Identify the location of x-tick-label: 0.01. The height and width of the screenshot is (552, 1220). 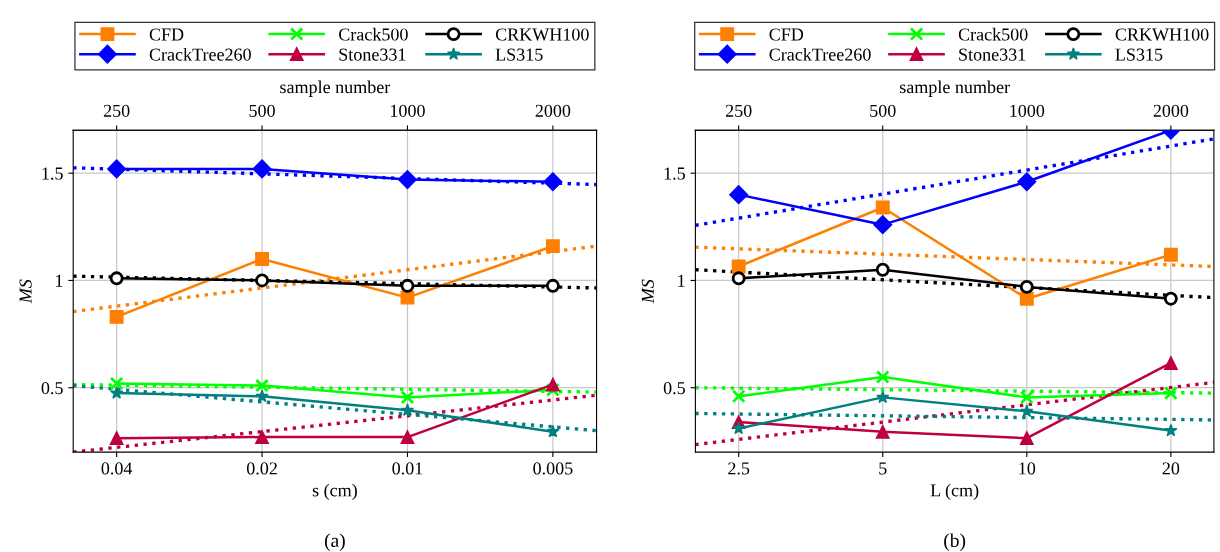
(407, 468).